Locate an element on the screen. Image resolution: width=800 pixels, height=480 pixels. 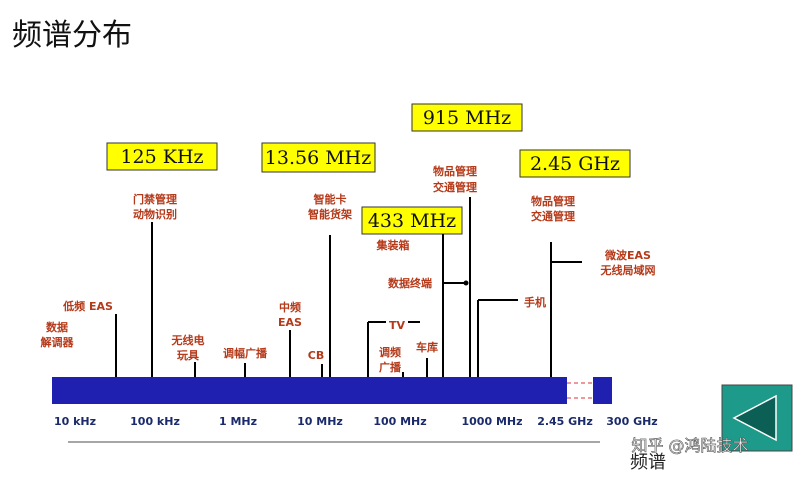
app-label: 无线电 is located at coordinates (188, 340).